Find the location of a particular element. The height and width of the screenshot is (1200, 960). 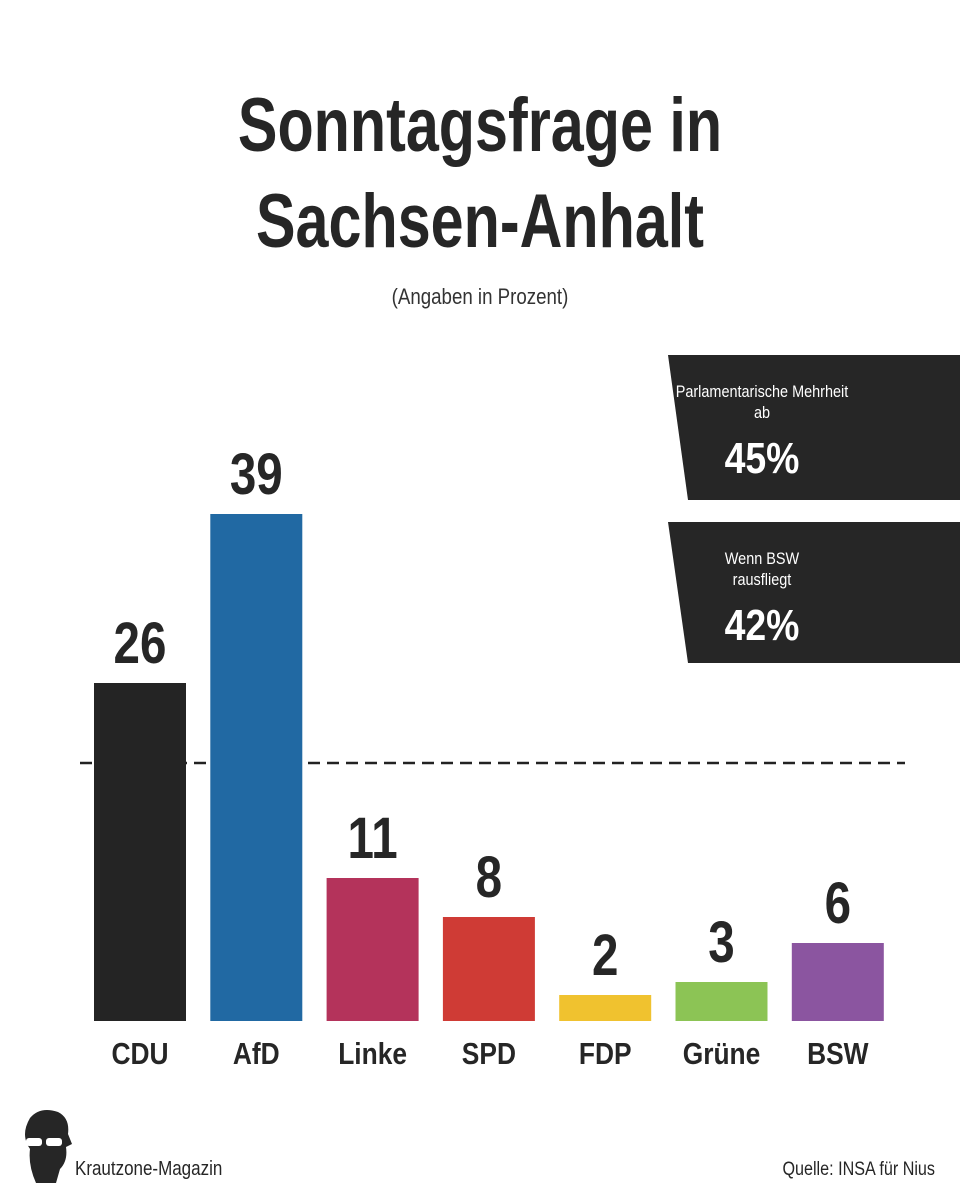

x-tick-label: BSW is located at coordinates (838, 1054).